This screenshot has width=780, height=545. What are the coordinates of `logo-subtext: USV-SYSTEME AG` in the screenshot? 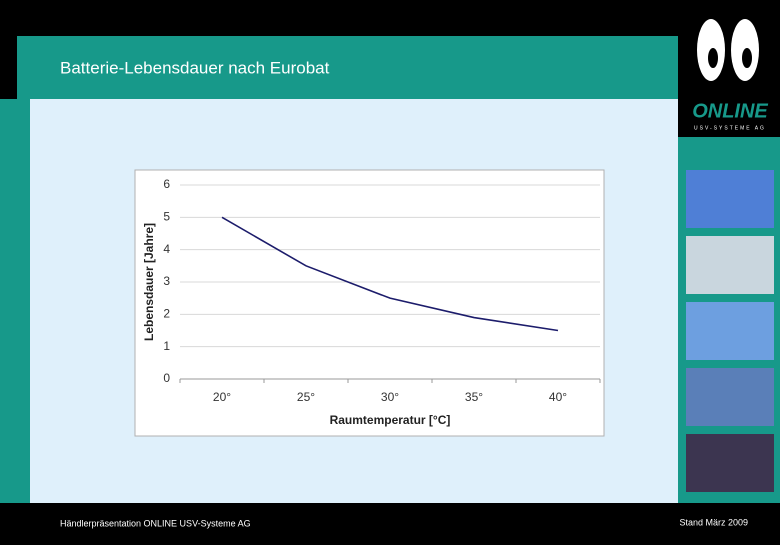 It's located at (730, 128).